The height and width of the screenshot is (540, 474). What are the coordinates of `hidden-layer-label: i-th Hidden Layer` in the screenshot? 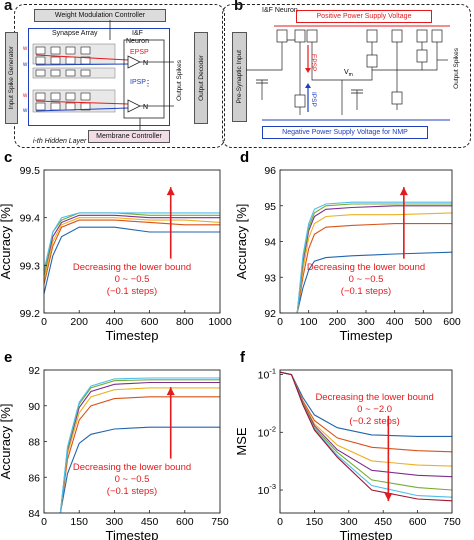 It's located at (60, 141).